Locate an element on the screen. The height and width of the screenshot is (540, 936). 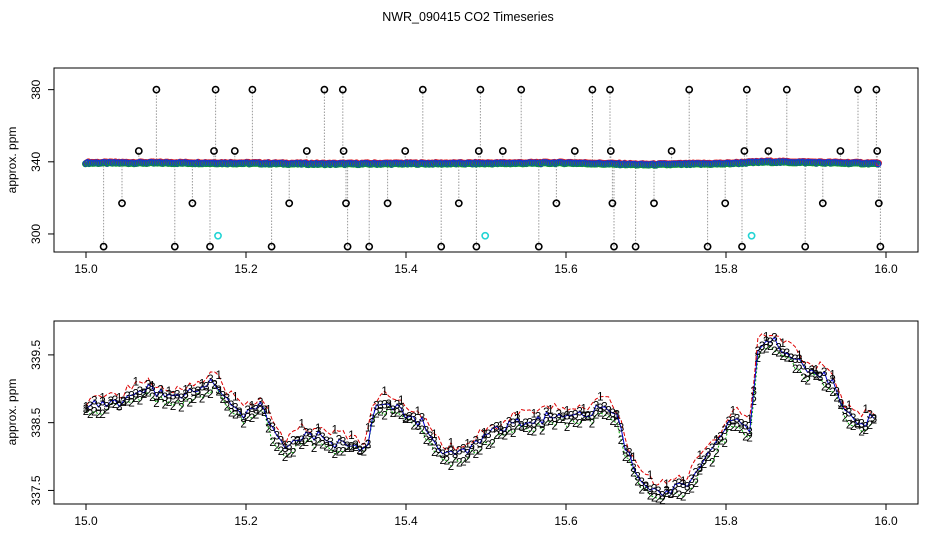
bottom-ytick-label: 338.5 is located at coordinates (36, 422).